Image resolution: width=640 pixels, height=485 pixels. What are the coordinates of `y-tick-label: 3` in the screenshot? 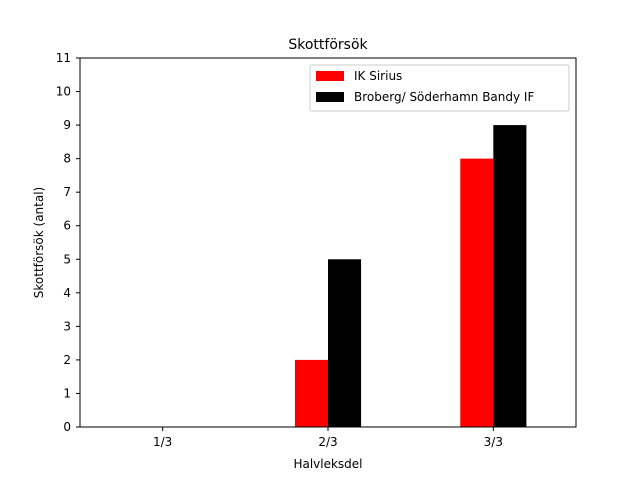 It's located at (67, 326).